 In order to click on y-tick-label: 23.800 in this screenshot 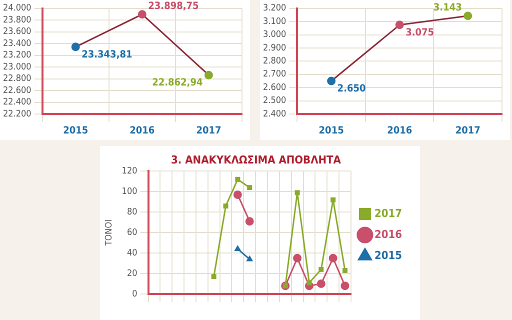, I will do `click(17, 20)`.